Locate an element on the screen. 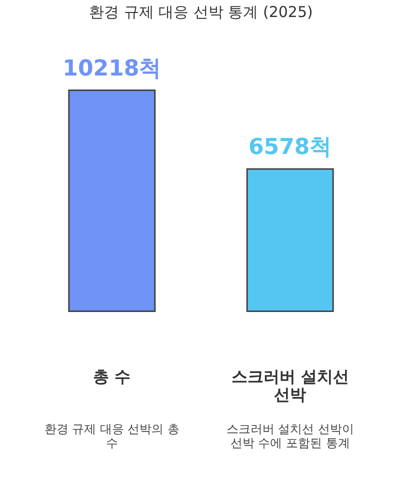  chart-title: 환경 규제 대응 선박 통계 (2025) is located at coordinates (201, 12).